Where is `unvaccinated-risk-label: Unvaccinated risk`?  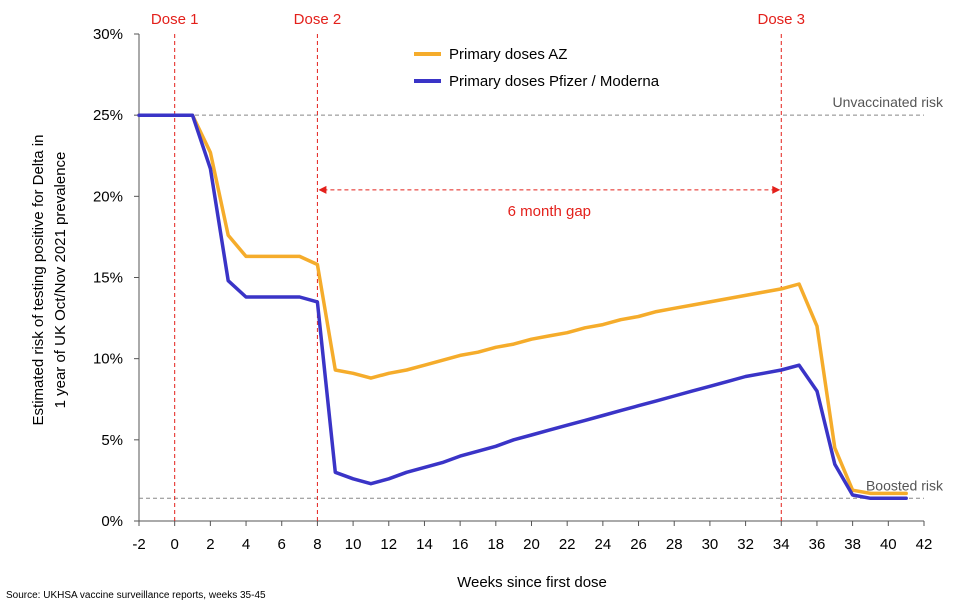
unvaccinated-risk-label: Unvaccinated risk is located at coordinates (888, 102).